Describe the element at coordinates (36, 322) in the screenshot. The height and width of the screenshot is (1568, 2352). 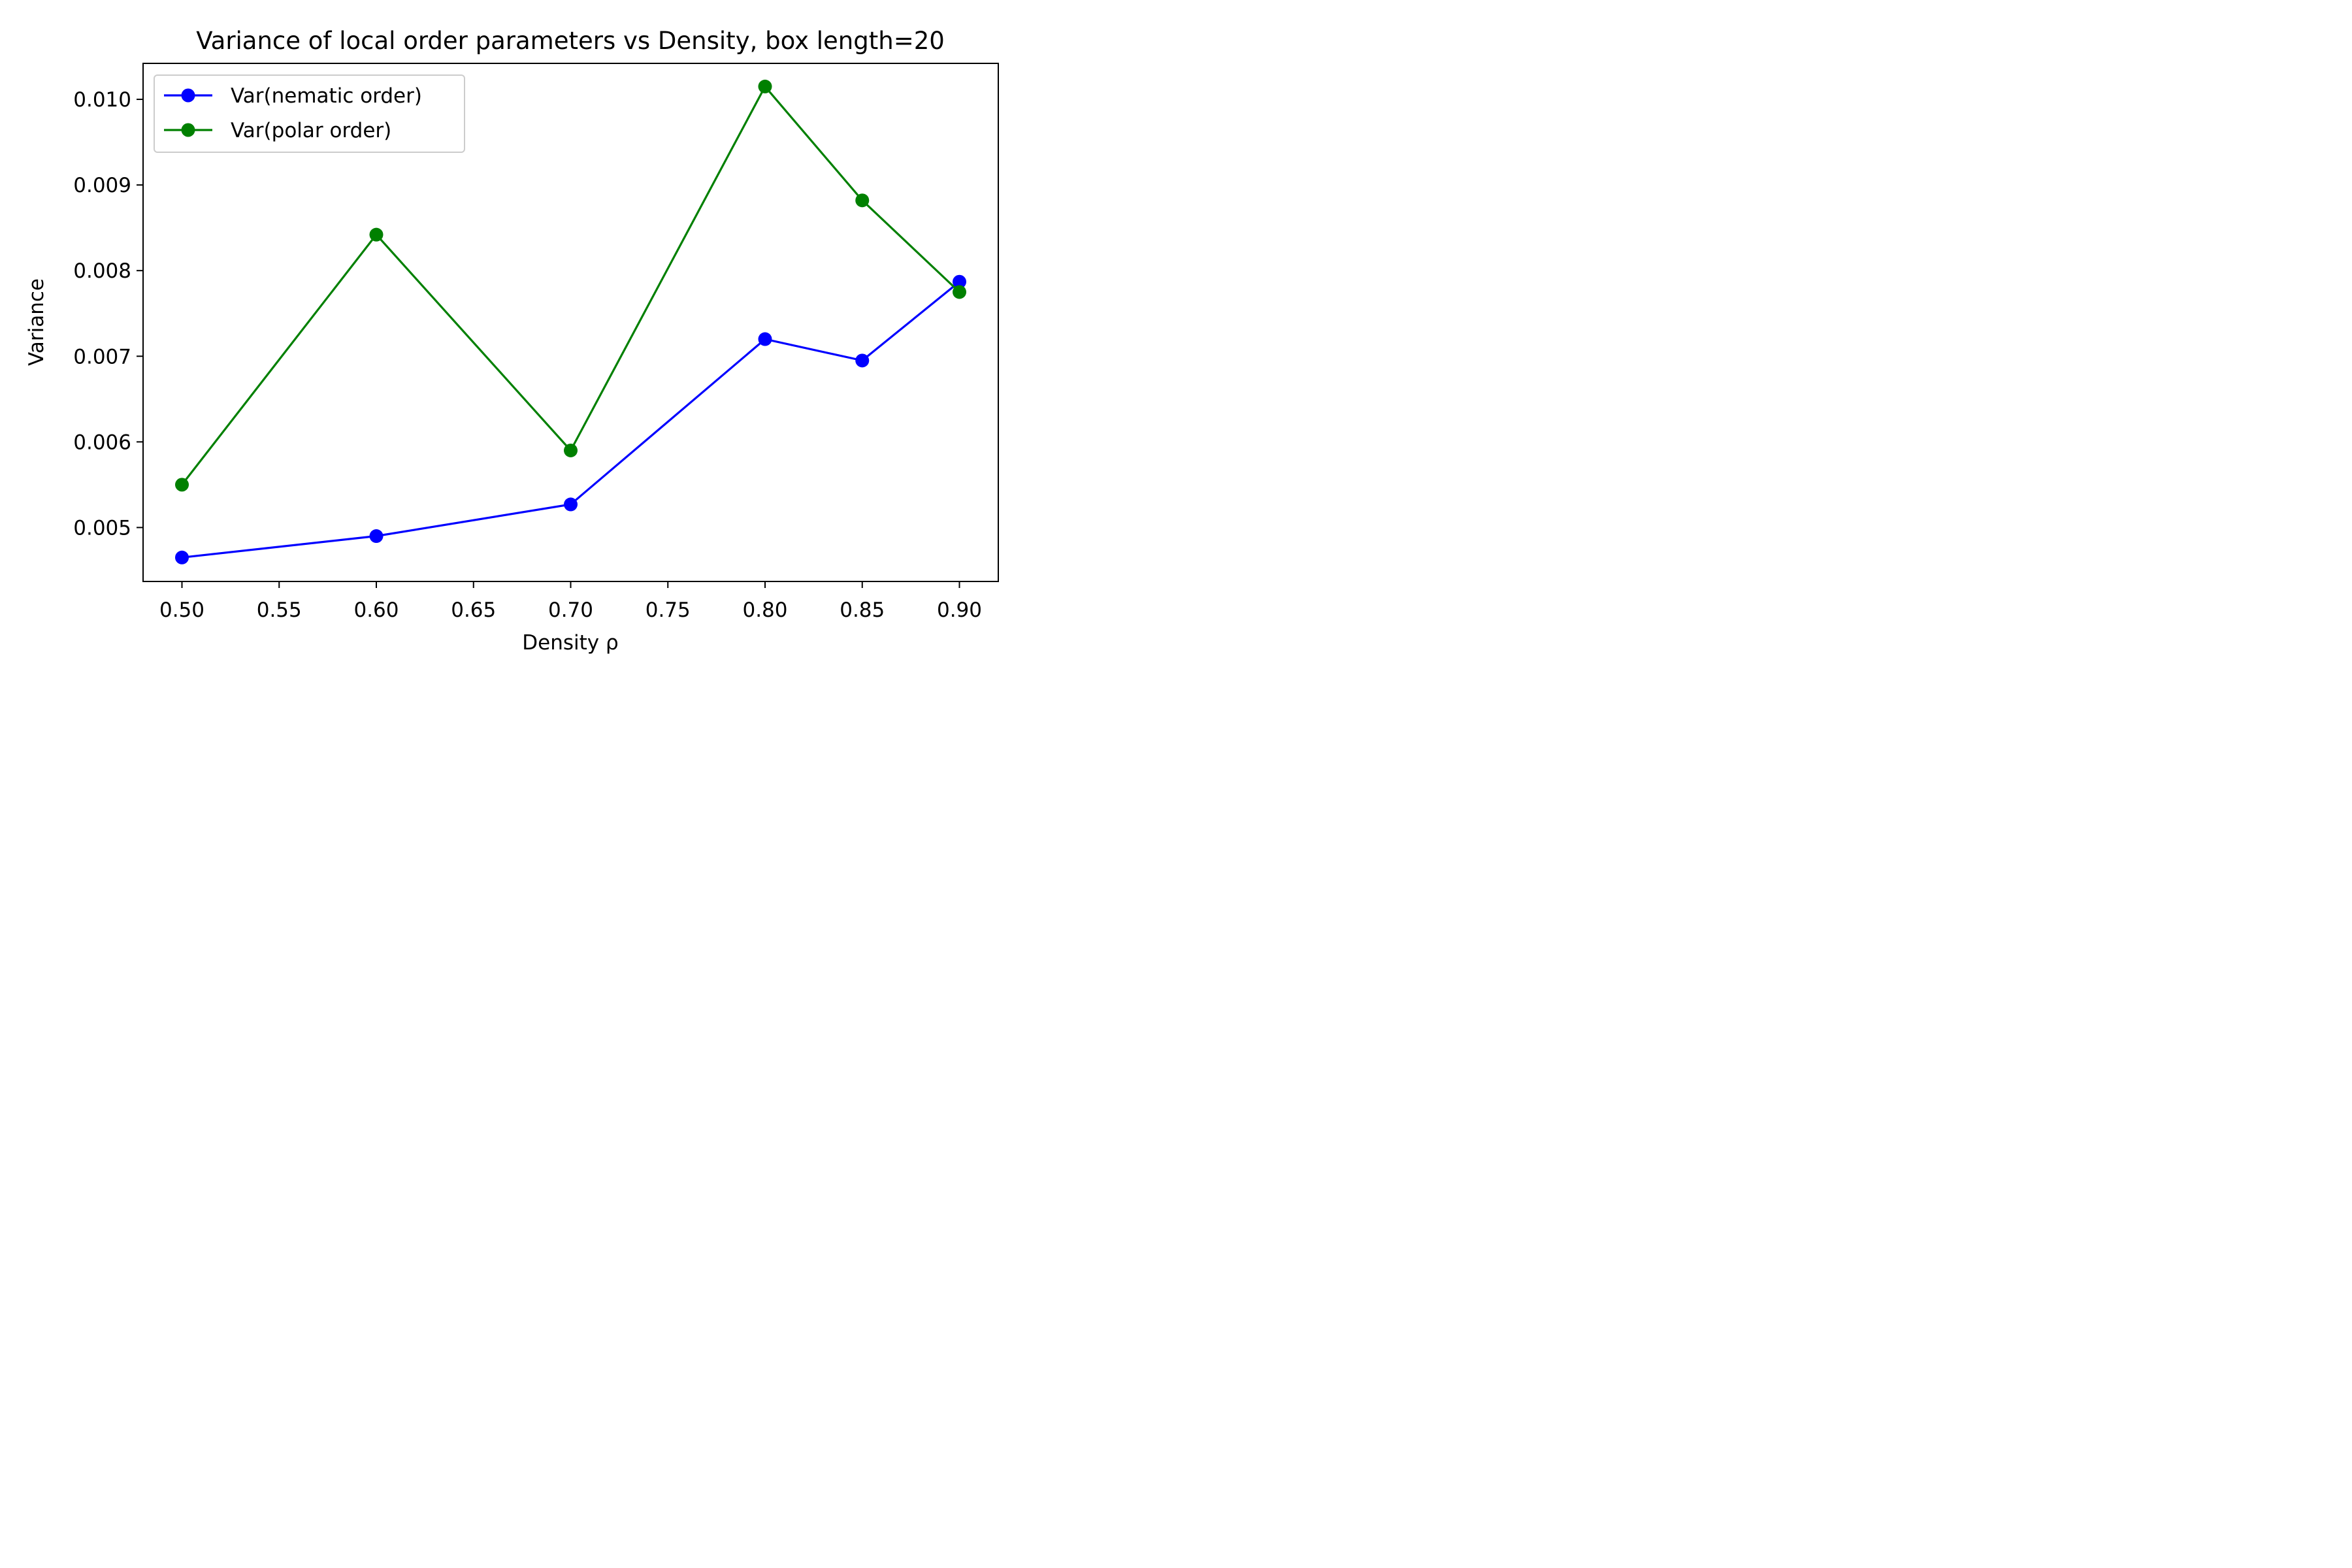
I see `y-axis-label: Variance` at that location.